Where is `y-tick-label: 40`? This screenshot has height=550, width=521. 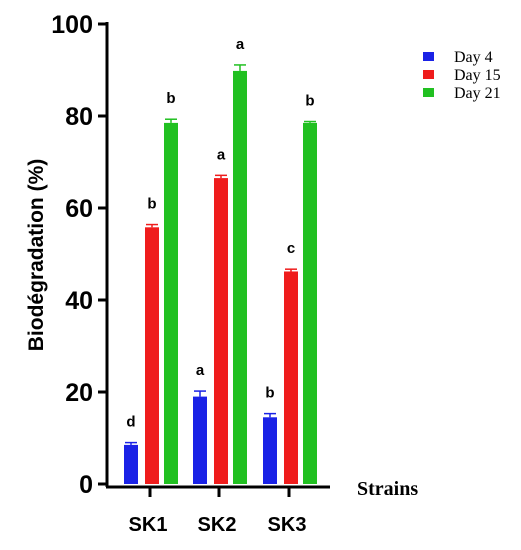
y-tick-label: 40 is located at coordinates (79, 301).